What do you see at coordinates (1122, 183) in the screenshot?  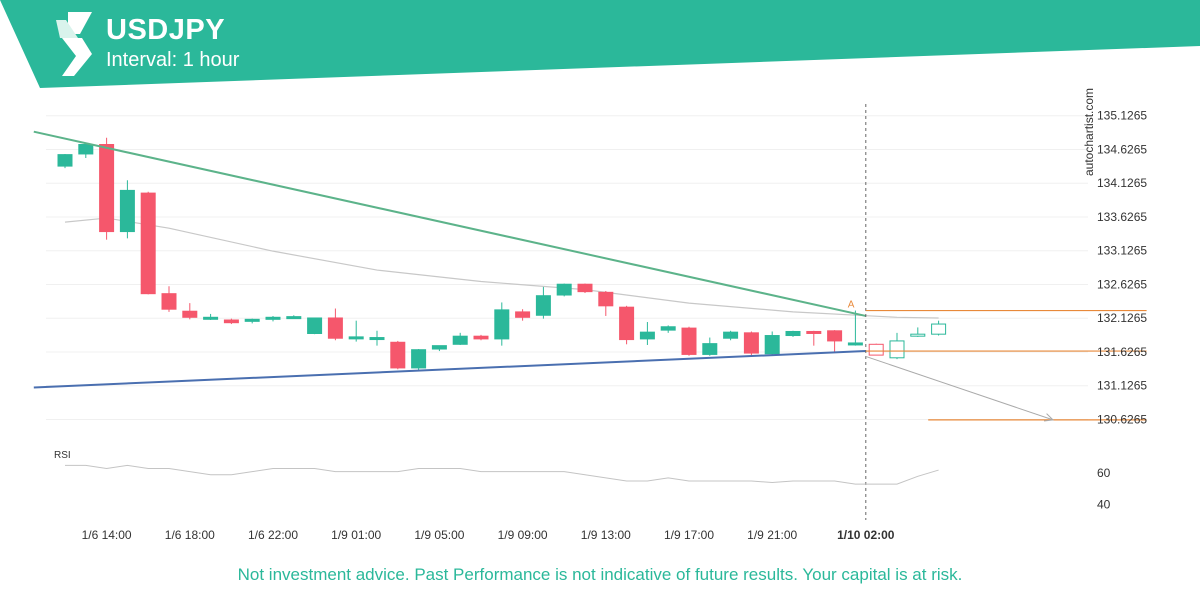 I see `y-tick-label: 134.1265` at bounding box center [1122, 183].